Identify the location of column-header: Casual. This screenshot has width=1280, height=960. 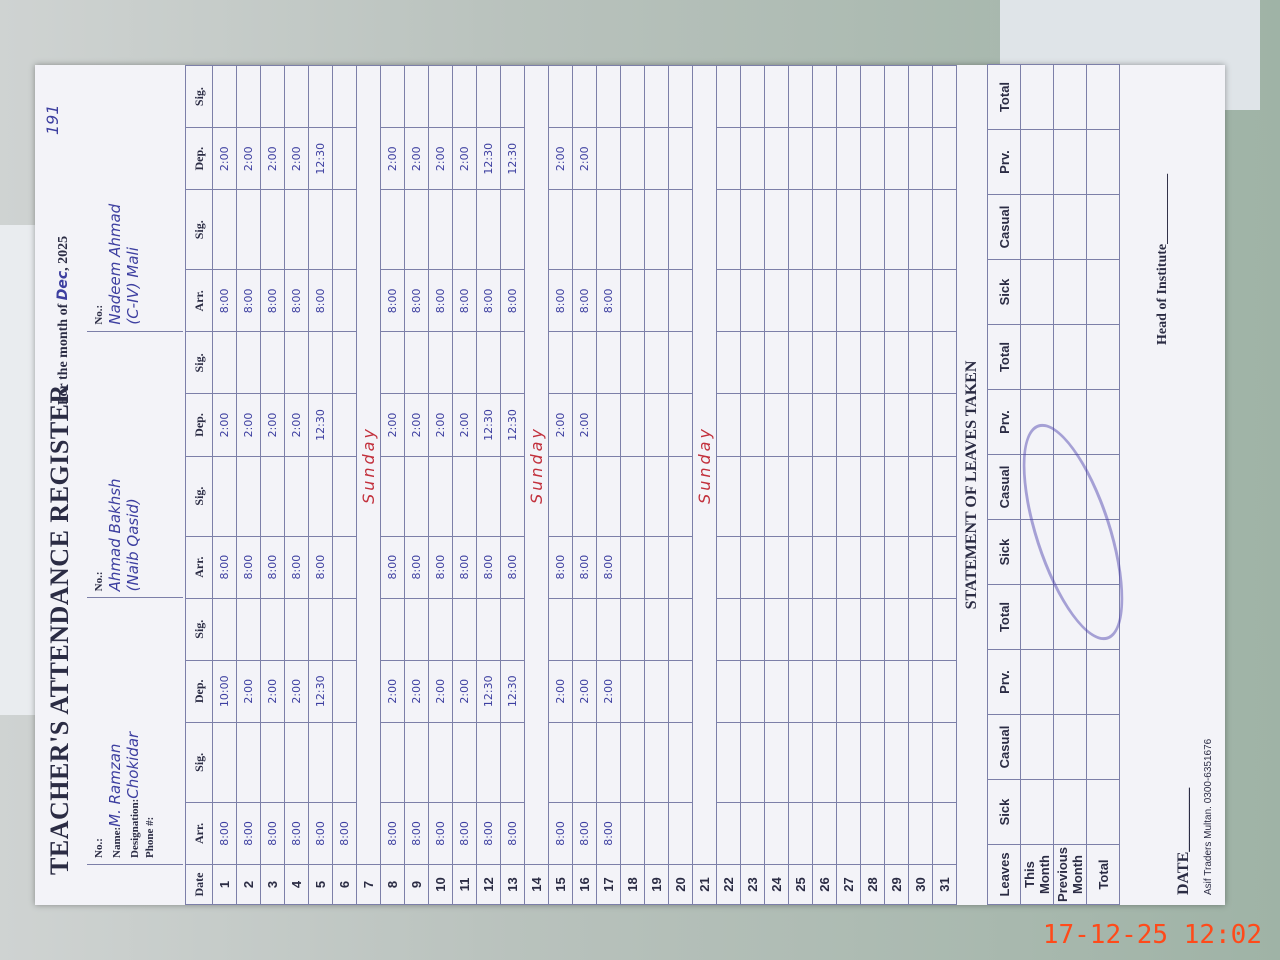
(1004, 747).